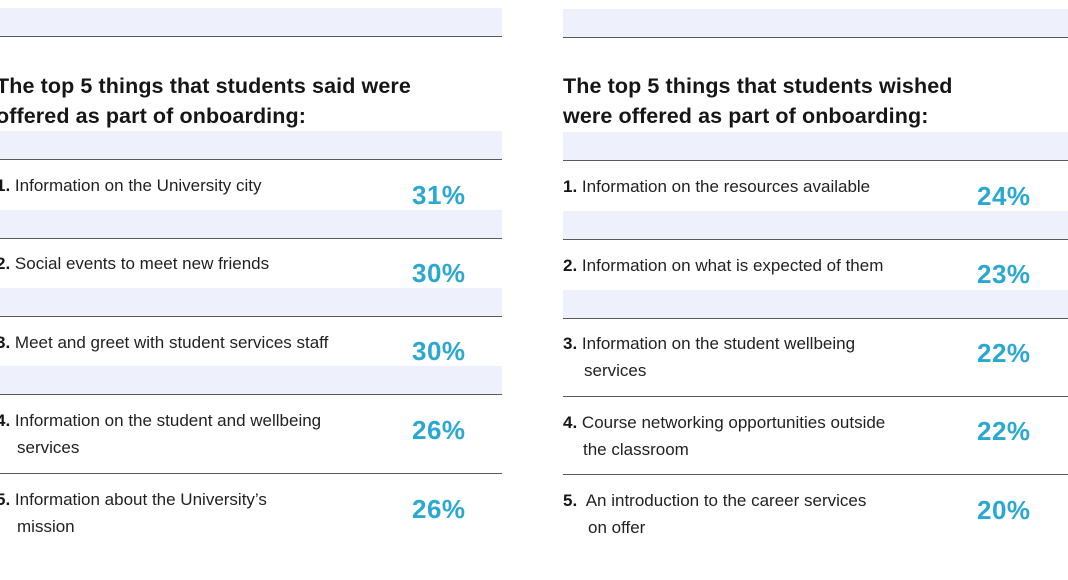  Describe the element at coordinates (140, 499) in the screenshot. I see `item-label: Information about the University’s` at that location.